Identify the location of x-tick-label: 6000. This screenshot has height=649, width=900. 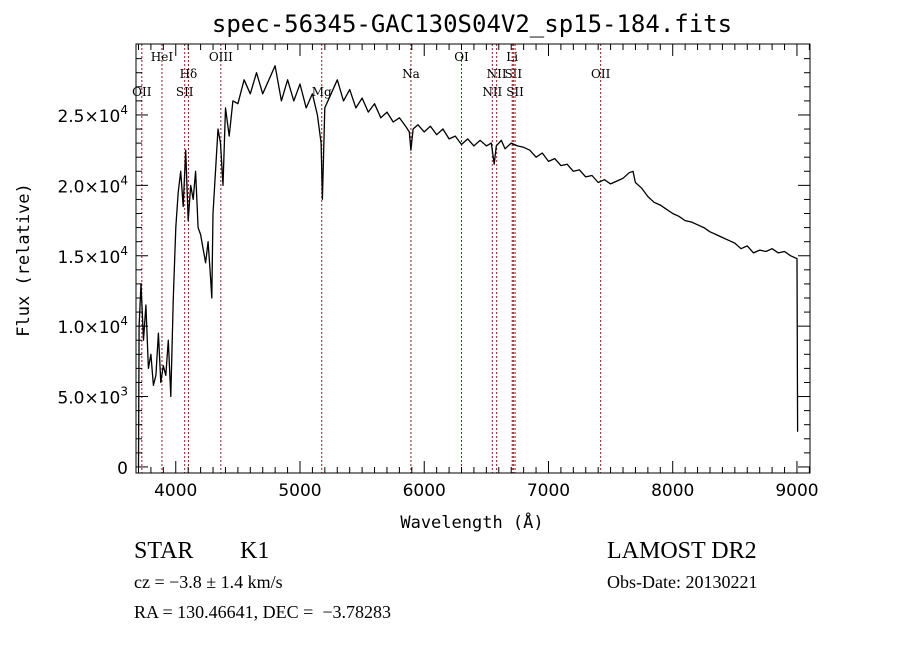
(424, 491).